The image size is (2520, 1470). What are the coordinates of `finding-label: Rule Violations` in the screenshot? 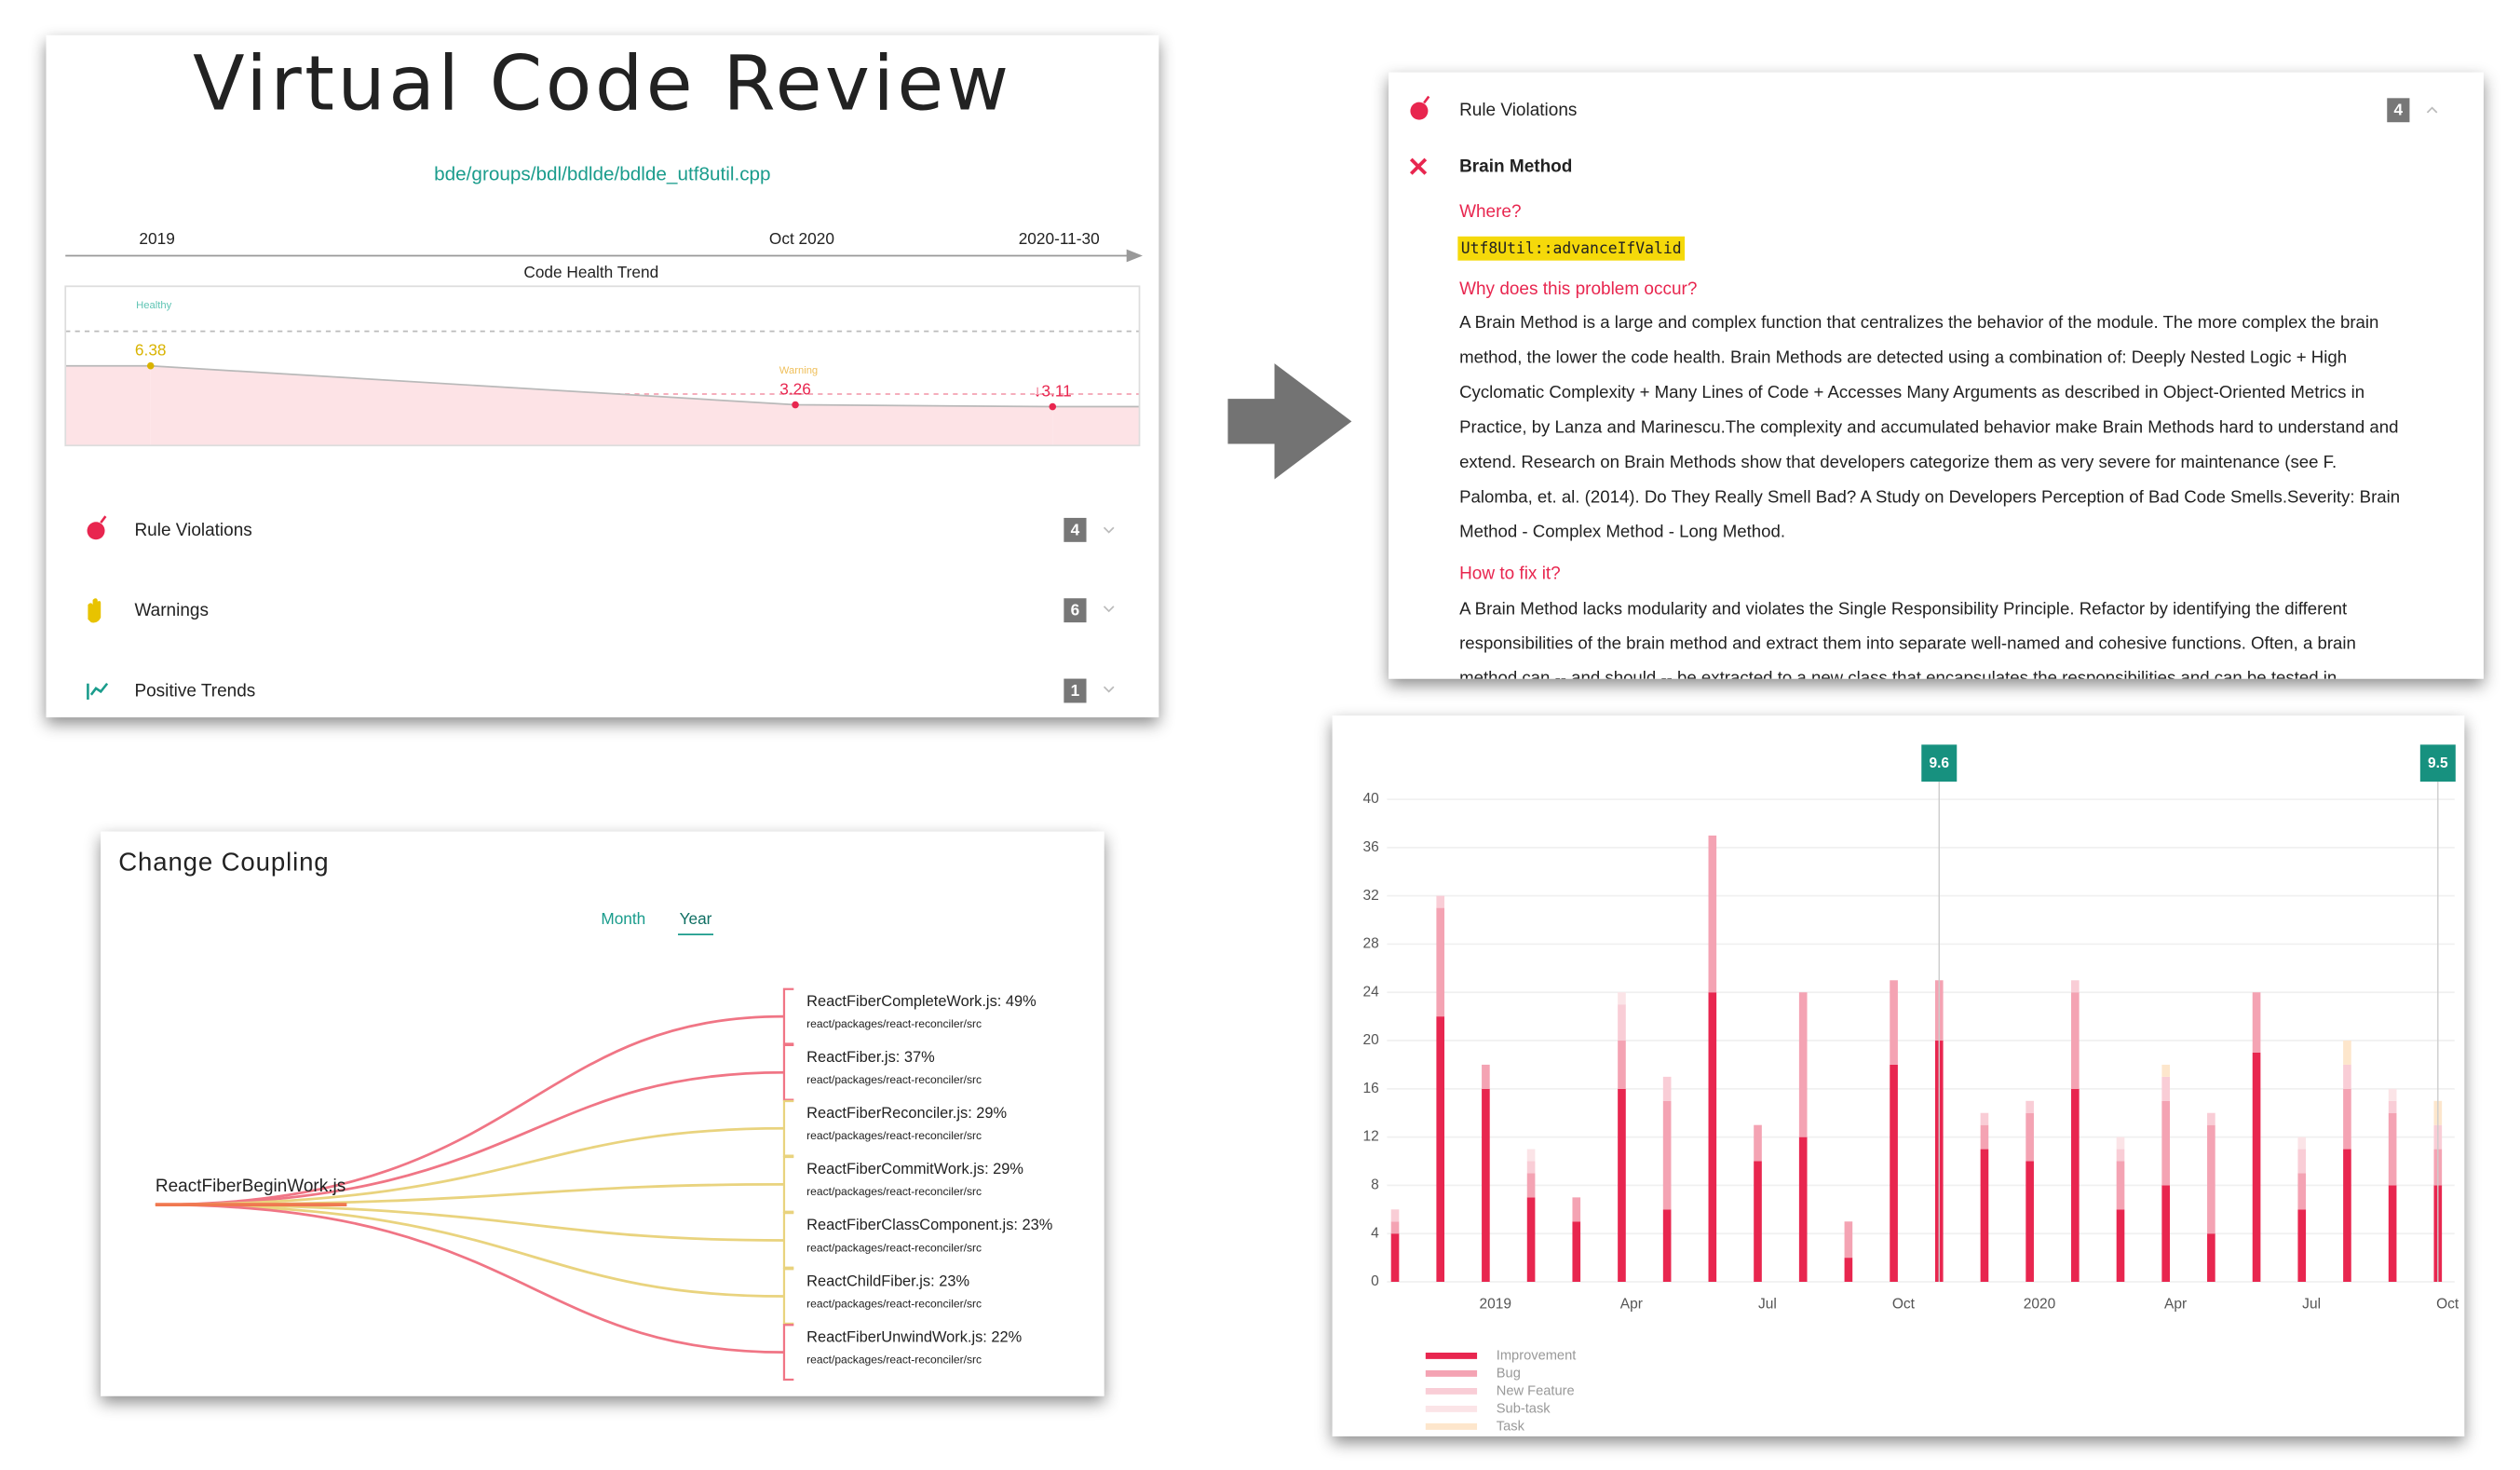 It's located at (192, 530).